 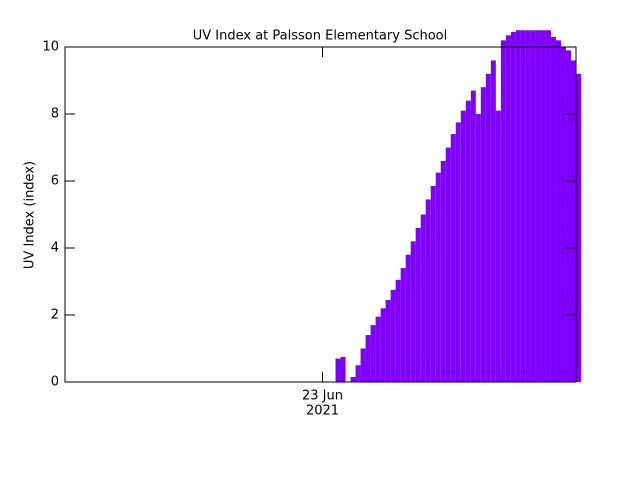 I want to click on y-axis-label: UV Index (index), so click(x=30, y=215).